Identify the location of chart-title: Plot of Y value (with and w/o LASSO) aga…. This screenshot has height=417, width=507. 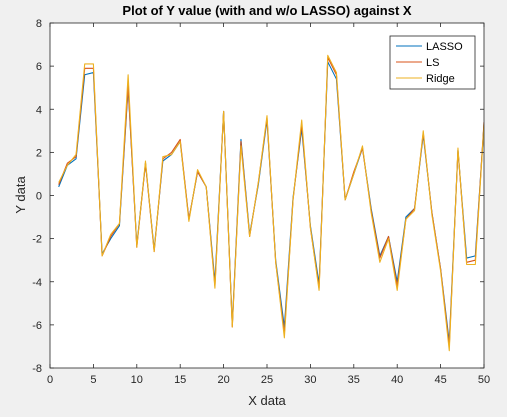
(266, 10).